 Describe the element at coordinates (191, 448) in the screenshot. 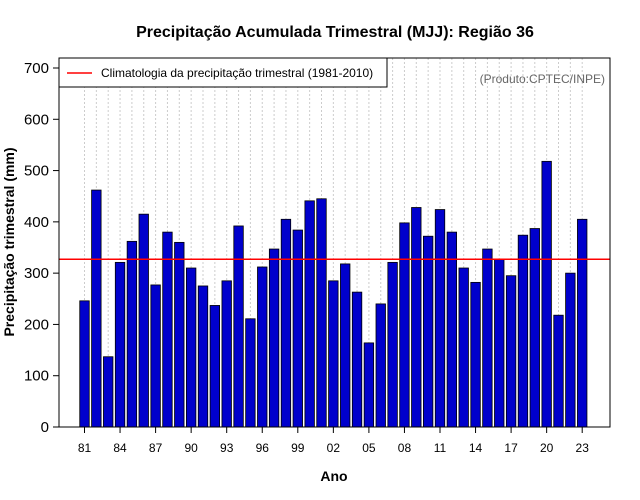

I see `x-tick-label: 90` at that location.